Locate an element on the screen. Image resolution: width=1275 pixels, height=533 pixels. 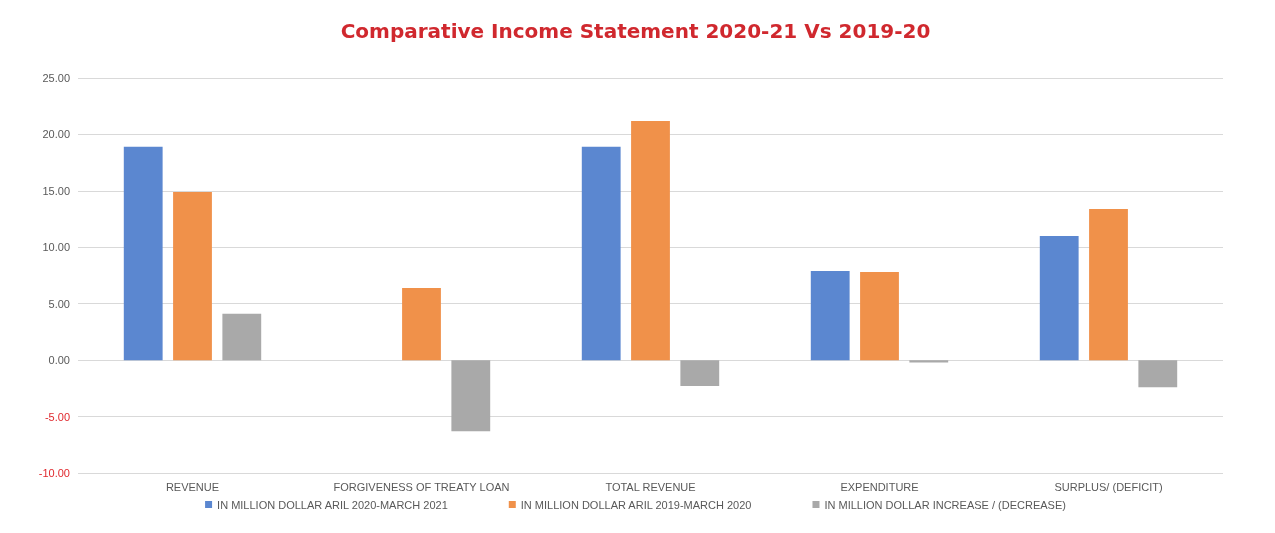
legend-label: IN MILLION DOLLAR ARIL 2020-MARCH 2021 is located at coordinates (332, 504).